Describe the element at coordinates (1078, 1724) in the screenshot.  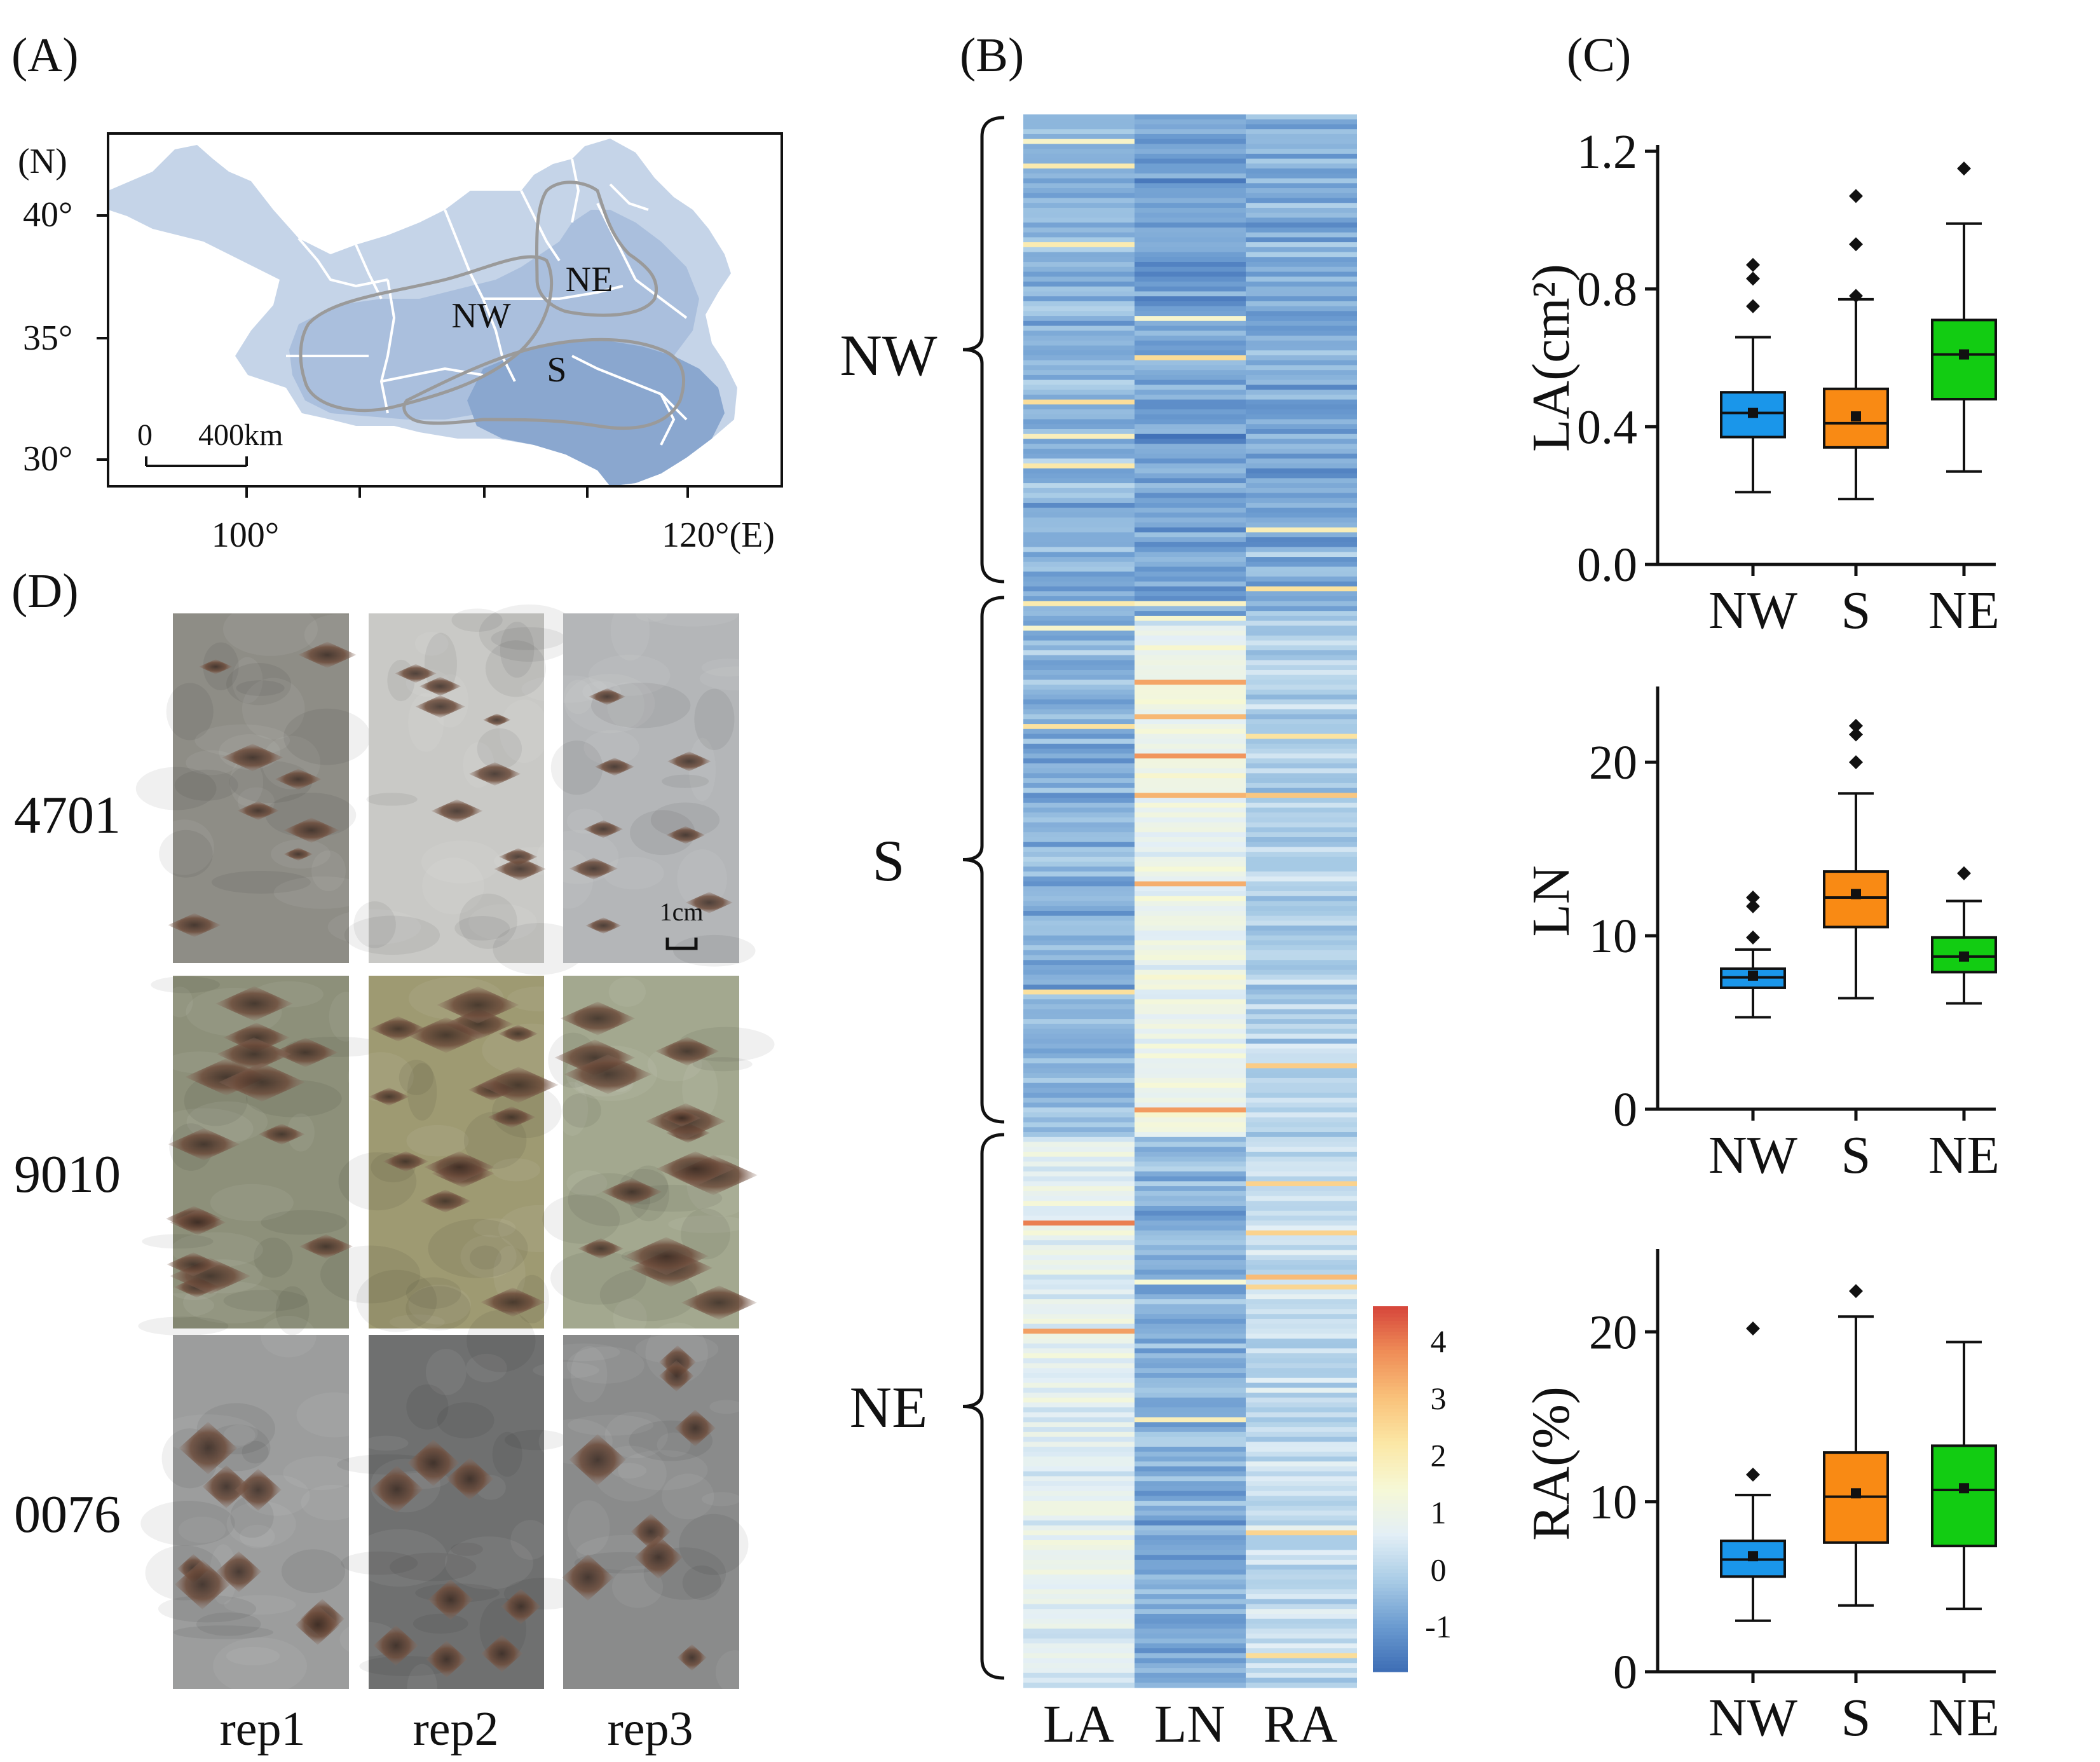
I see `heatmap-col-label-la: LA` at that location.